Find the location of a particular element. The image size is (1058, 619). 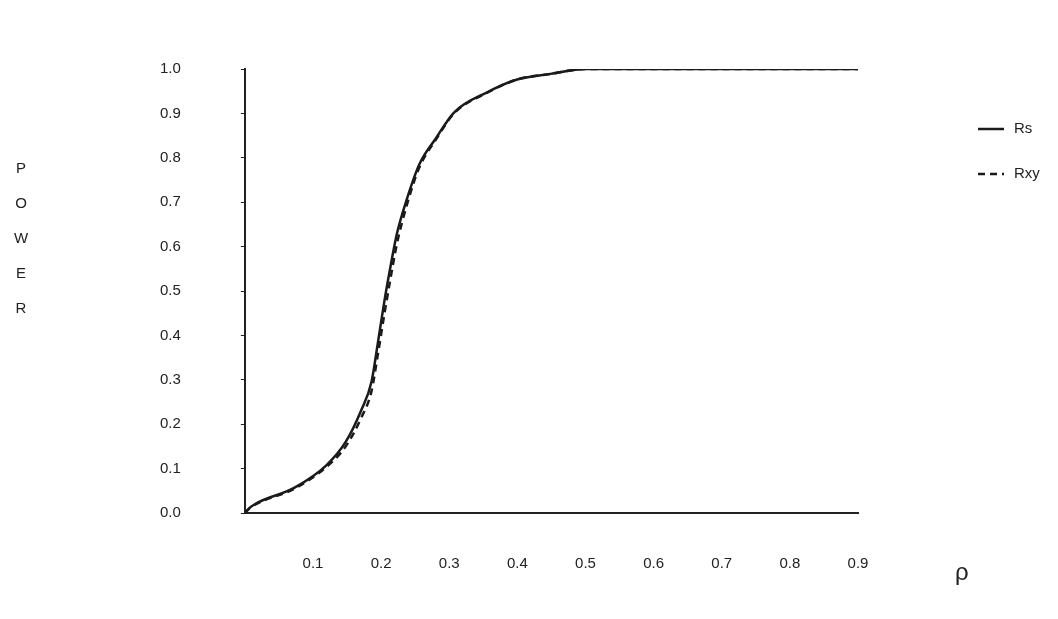

text: POWER is located at coordinates (21, 237).